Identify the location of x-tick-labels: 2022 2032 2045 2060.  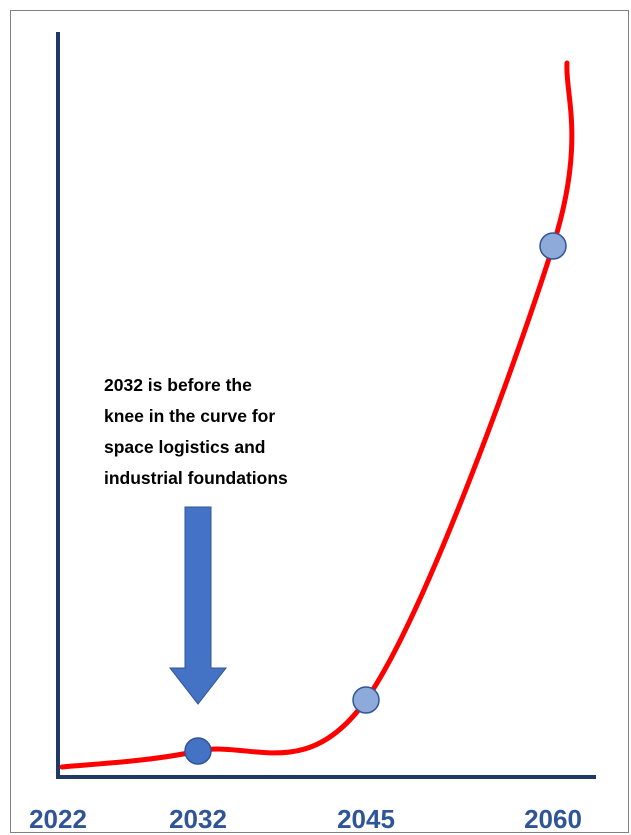
(305, 819).